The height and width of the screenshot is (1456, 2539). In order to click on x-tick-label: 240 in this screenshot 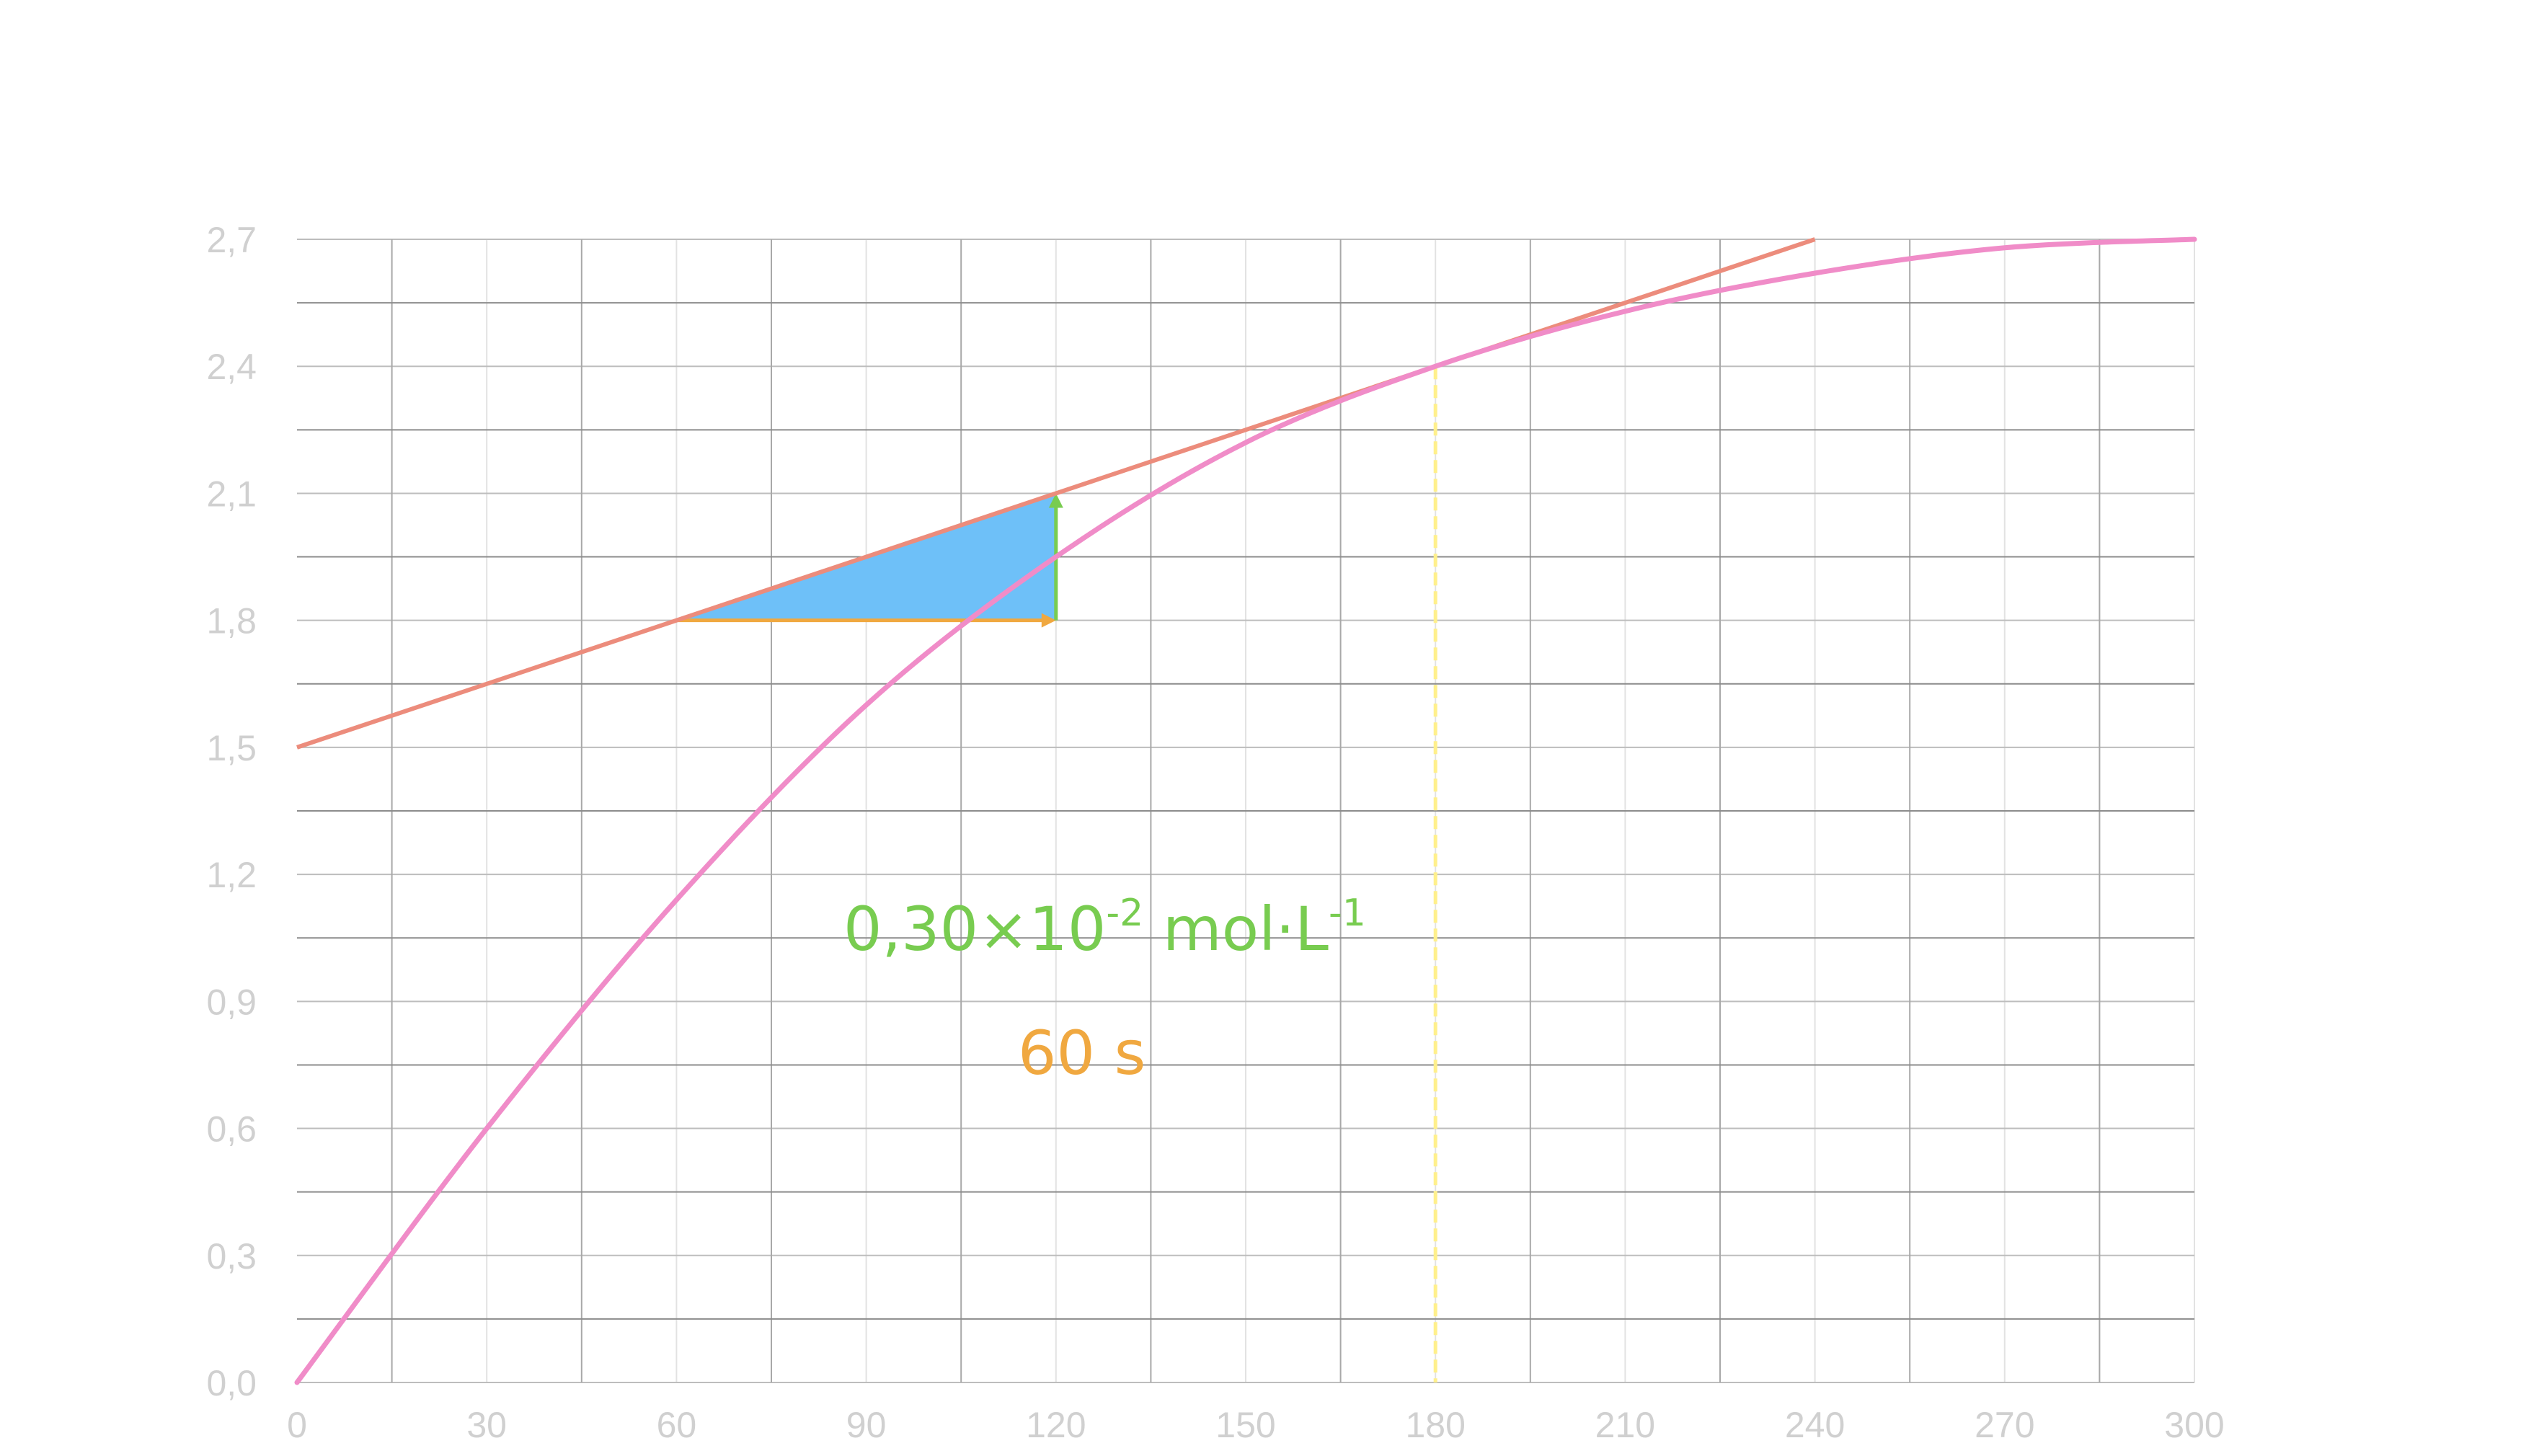, I will do `click(1815, 1425)`.